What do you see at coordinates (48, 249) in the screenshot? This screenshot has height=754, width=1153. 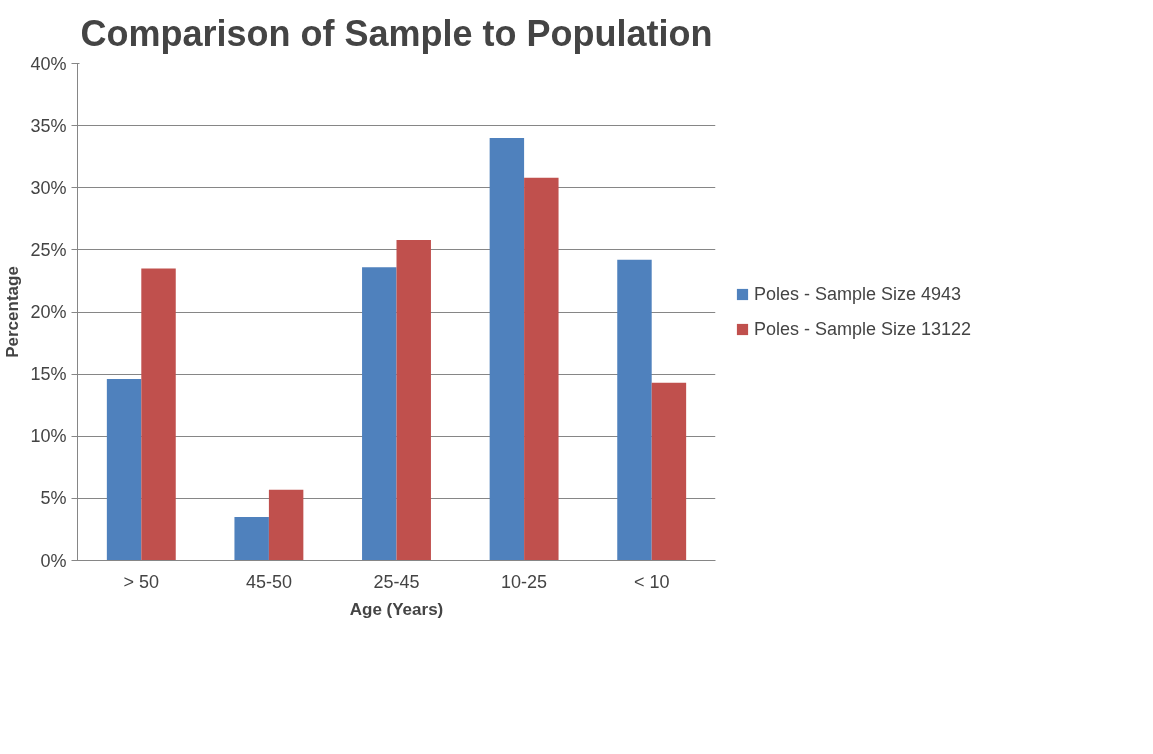 I see `y-tick-label: 25%` at bounding box center [48, 249].